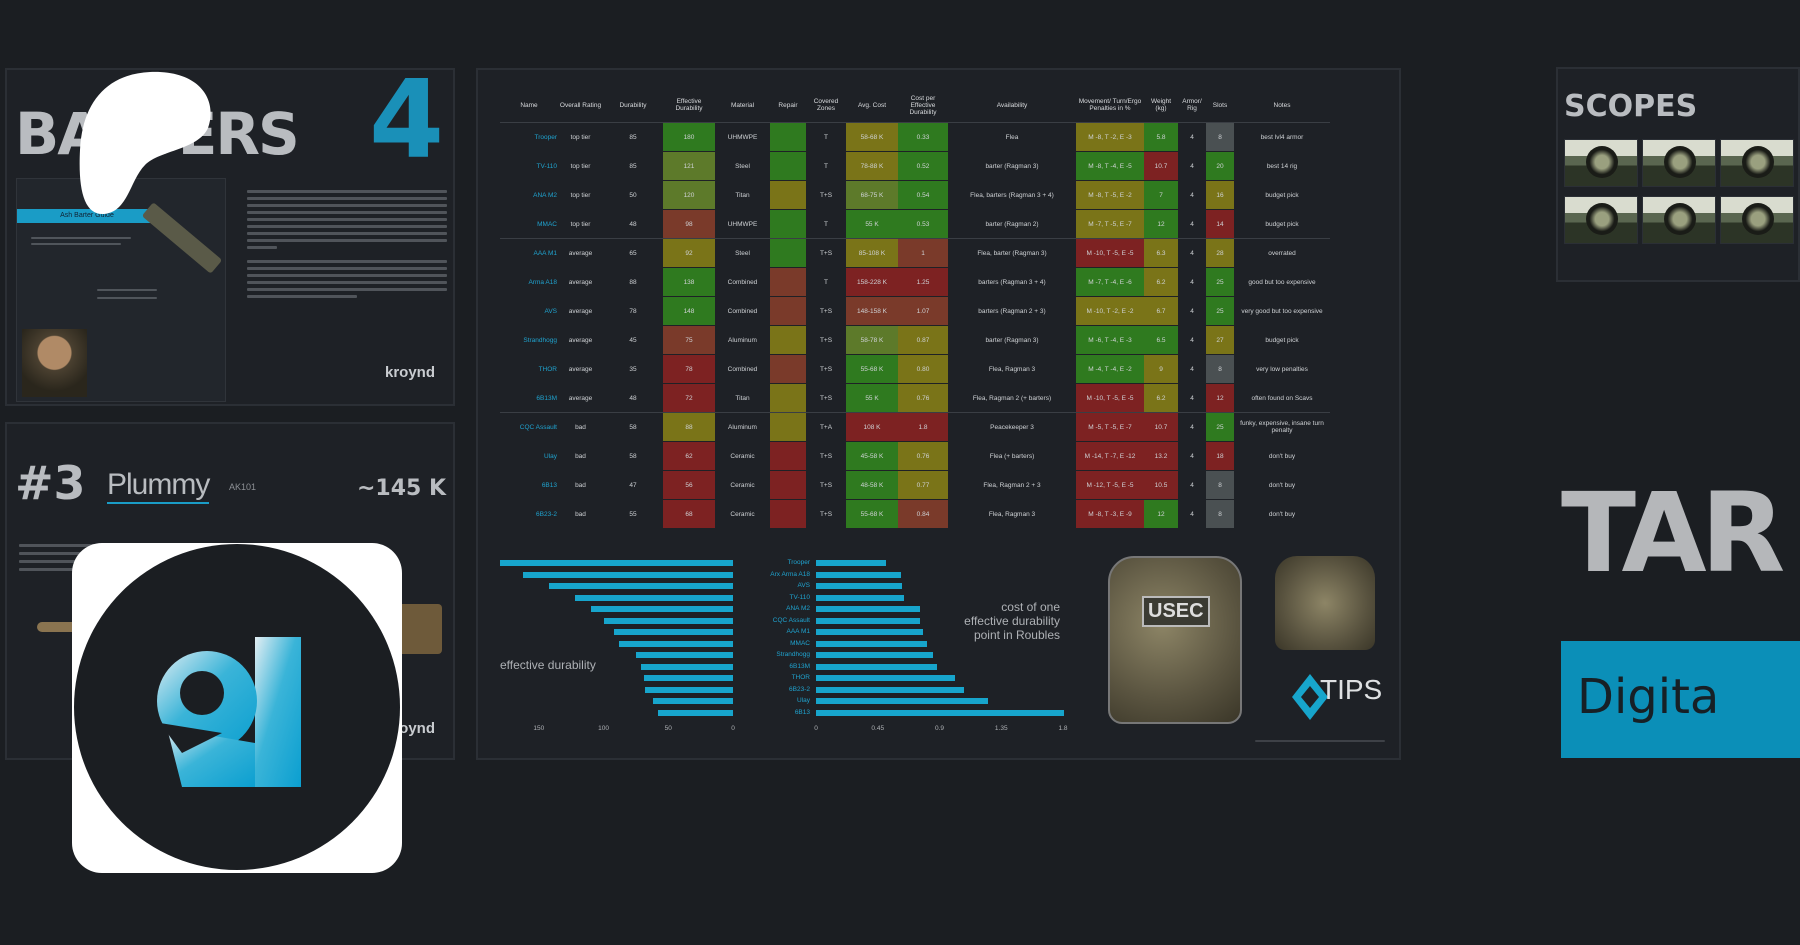  What do you see at coordinates (1220, 166) in the screenshot?
I see `table-cell: 20` at bounding box center [1220, 166].